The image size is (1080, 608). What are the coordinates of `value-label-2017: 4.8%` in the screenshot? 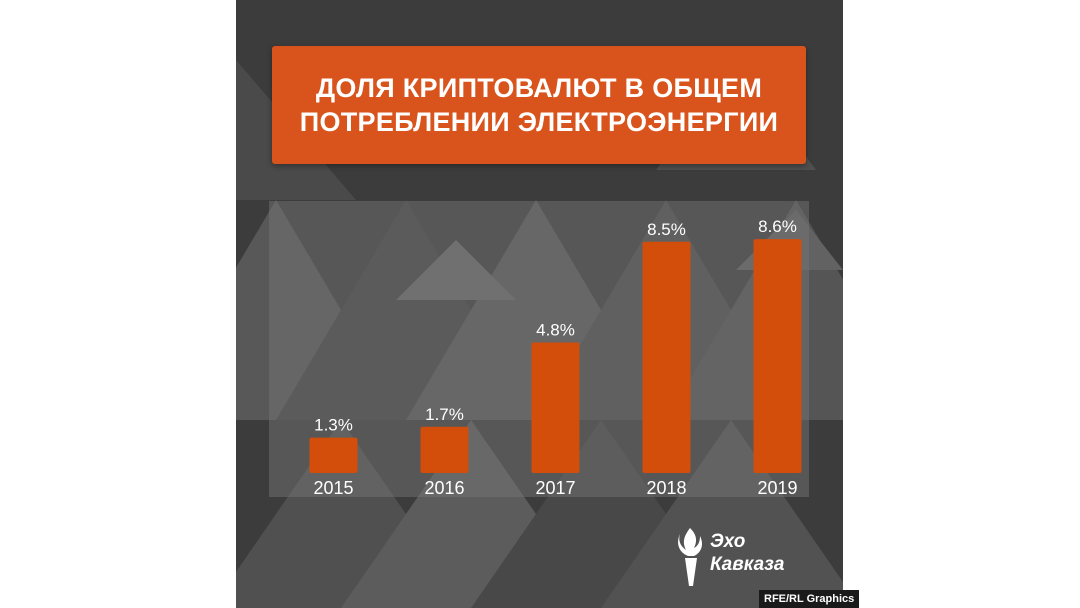 It's located at (555, 329).